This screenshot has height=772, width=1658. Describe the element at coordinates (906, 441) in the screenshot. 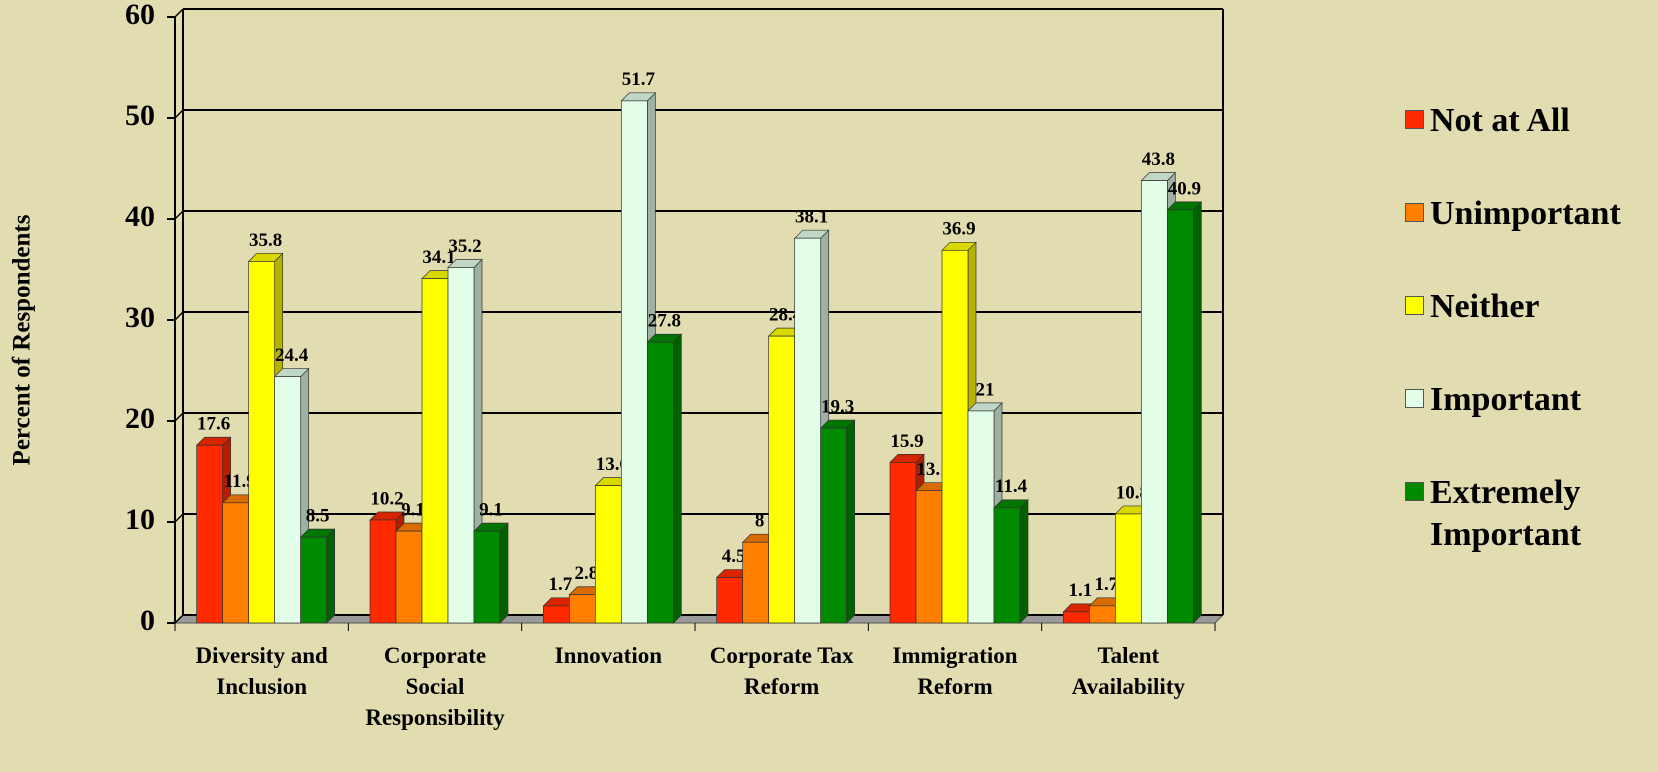

I see `data-label: 15.9` at that location.